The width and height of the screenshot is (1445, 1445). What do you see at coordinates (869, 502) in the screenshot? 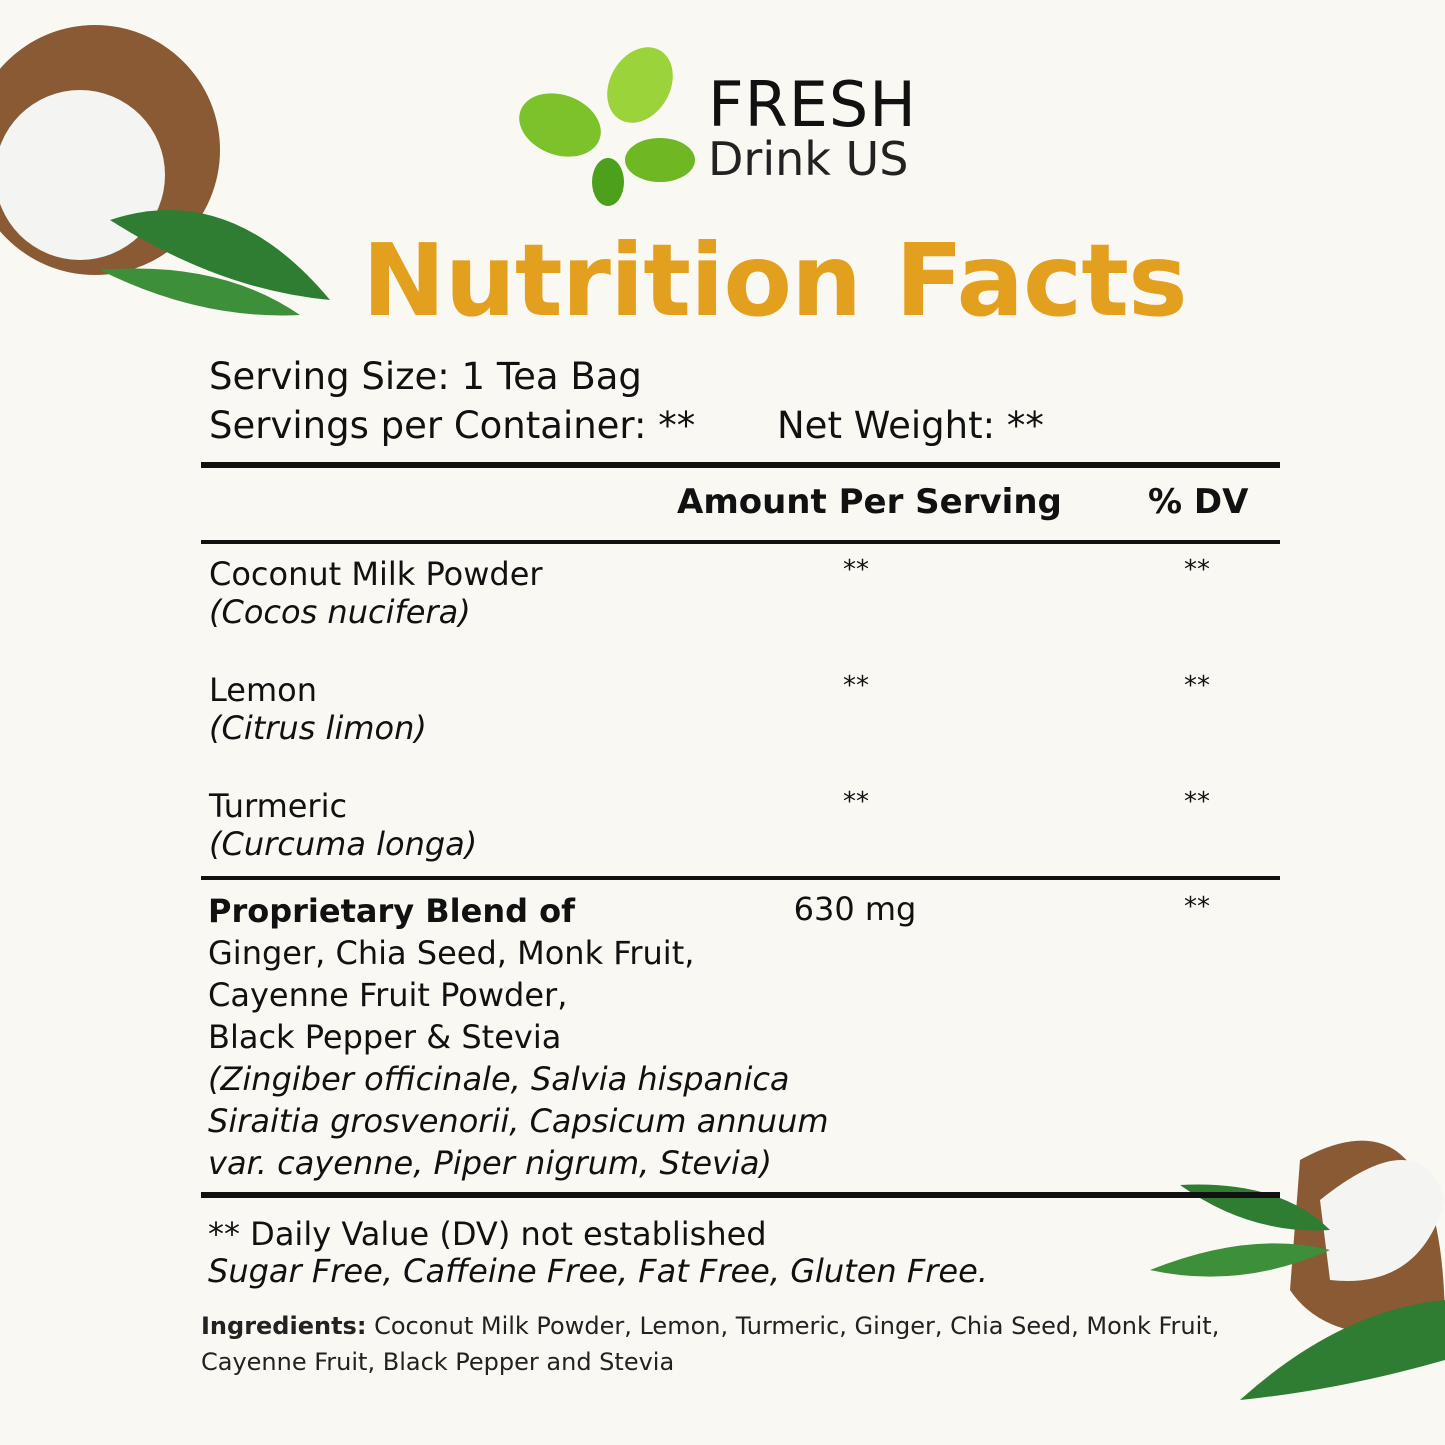
I see `header-amount: Amount Per Serving` at bounding box center [869, 502].